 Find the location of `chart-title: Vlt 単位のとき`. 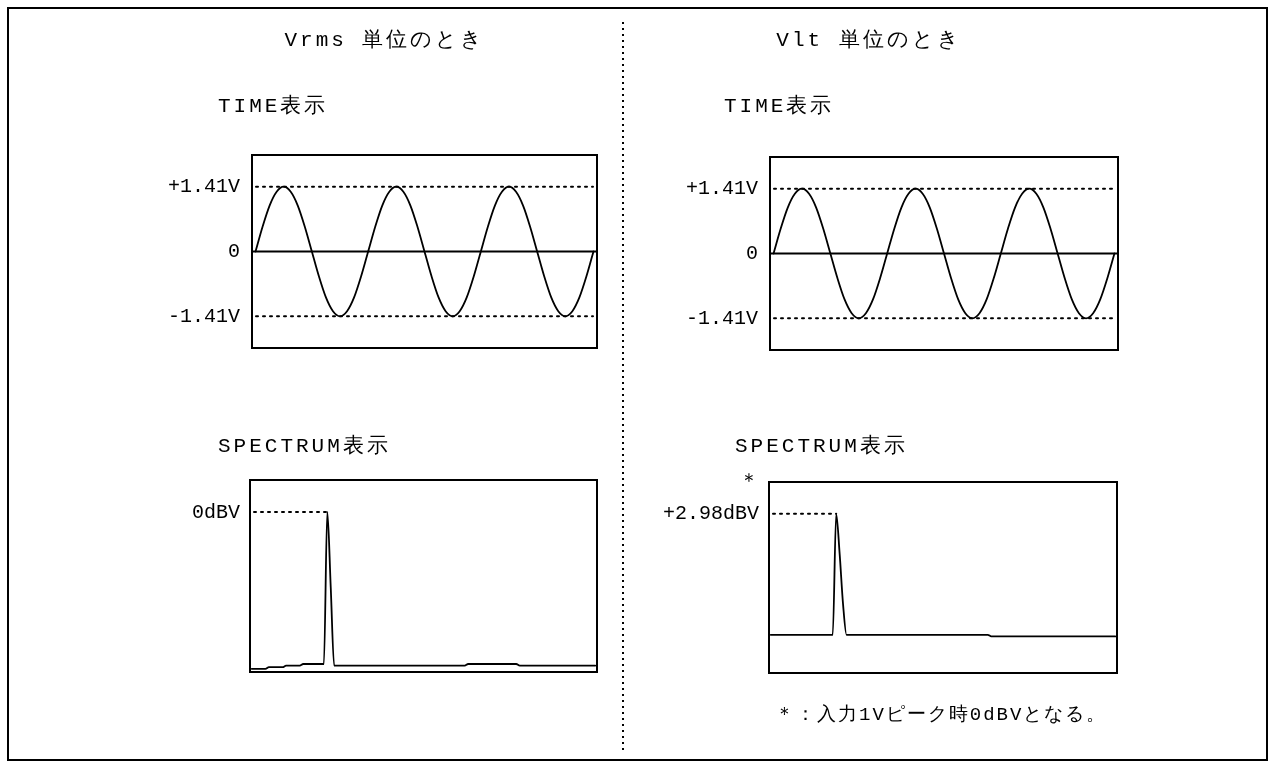

chart-title: Vlt 単位のとき is located at coordinates (869, 40).